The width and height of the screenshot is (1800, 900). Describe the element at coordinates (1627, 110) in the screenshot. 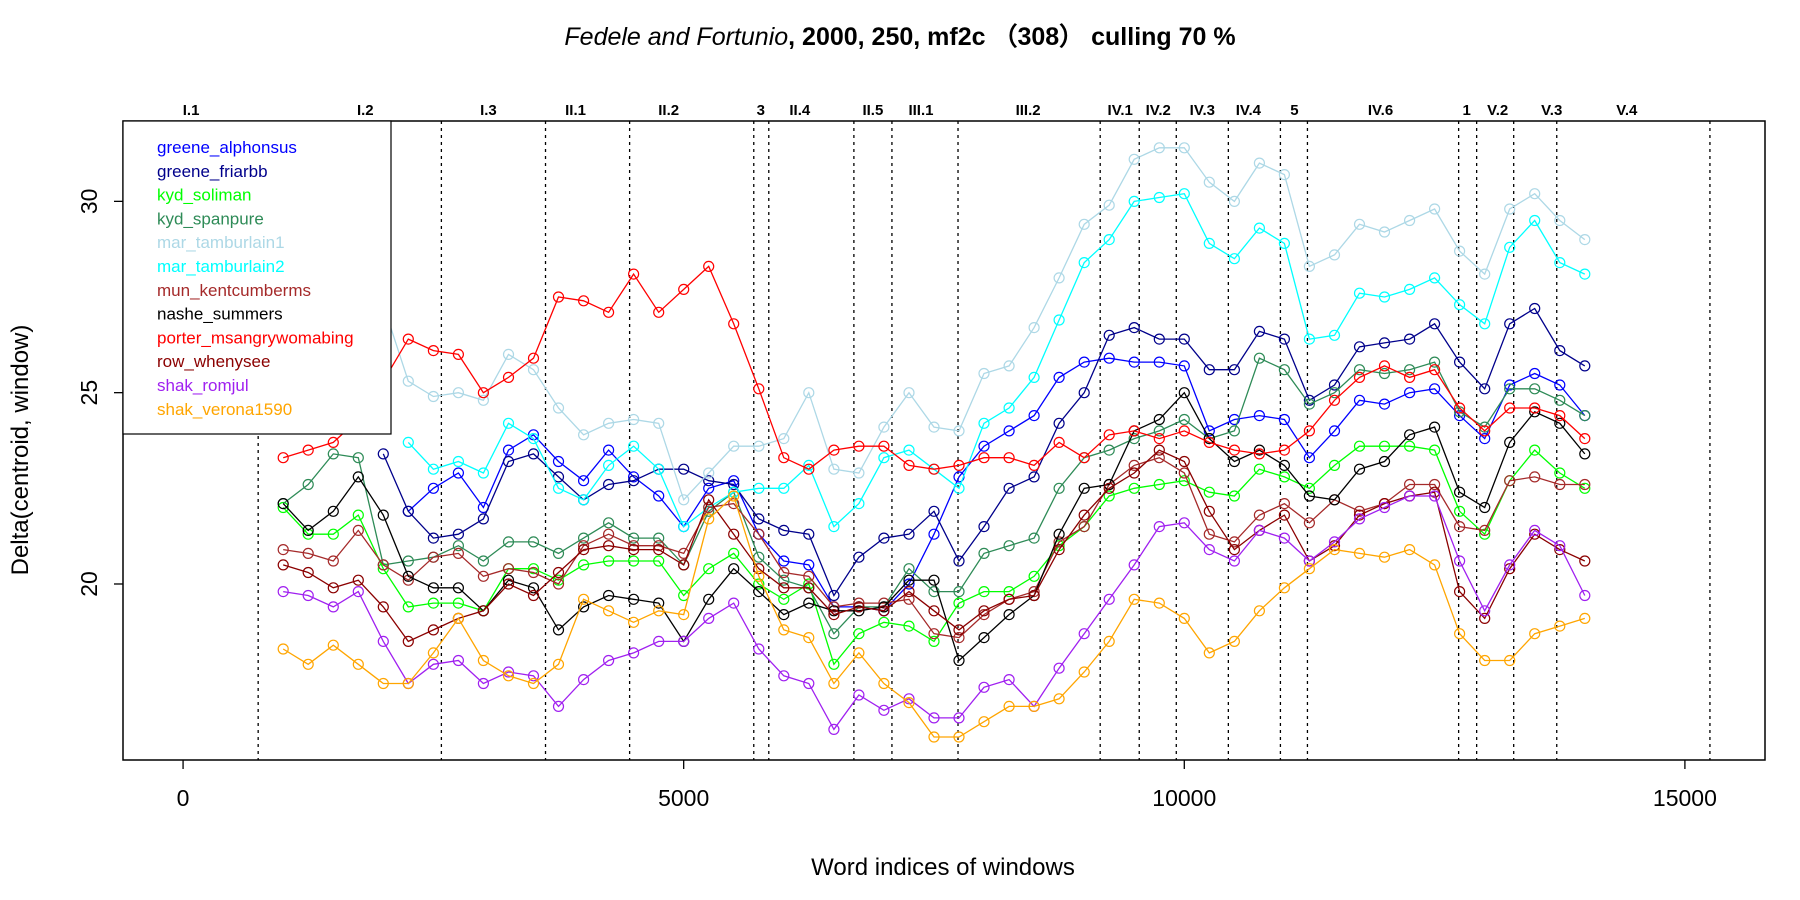

I see `scene-label: V.4` at that location.